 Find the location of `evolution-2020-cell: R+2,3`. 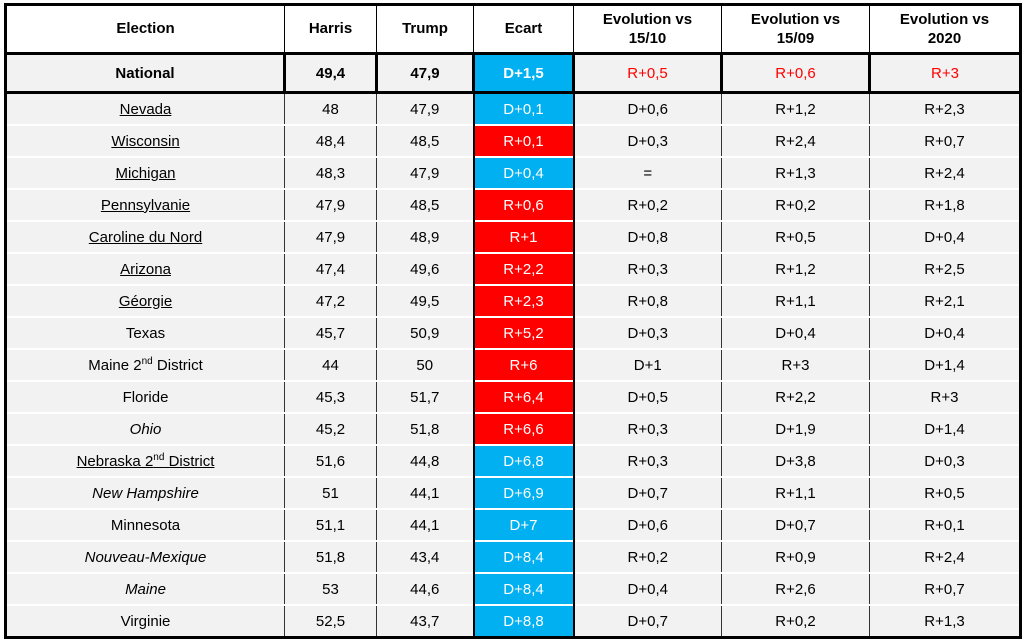

evolution-2020-cell: R+2,3 is located at coordinates (945, 108).